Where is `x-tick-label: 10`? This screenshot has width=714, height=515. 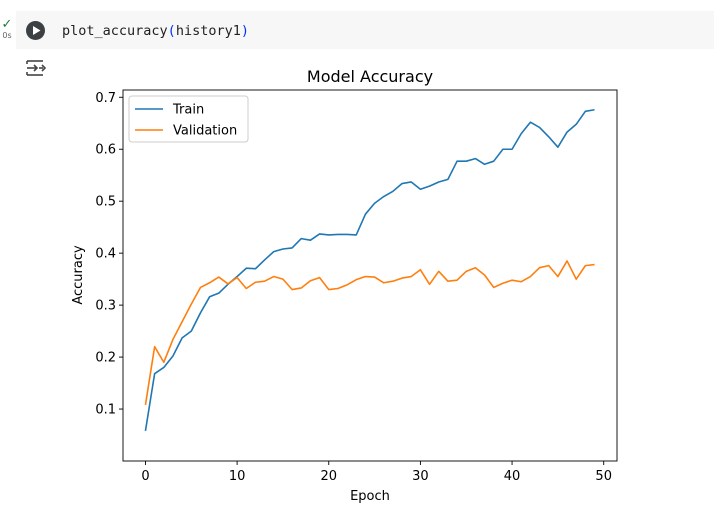
x-tick-label: 10 is located at coordinates (237, 476).